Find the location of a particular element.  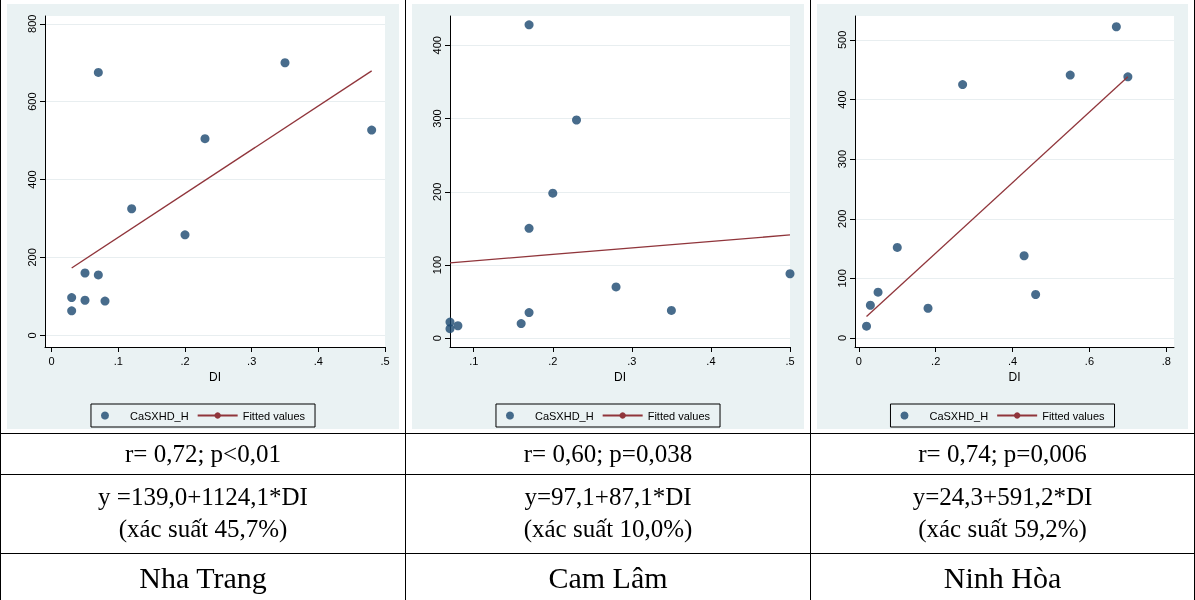

y-tick-label: 800 is located at coordinates (31, 23).